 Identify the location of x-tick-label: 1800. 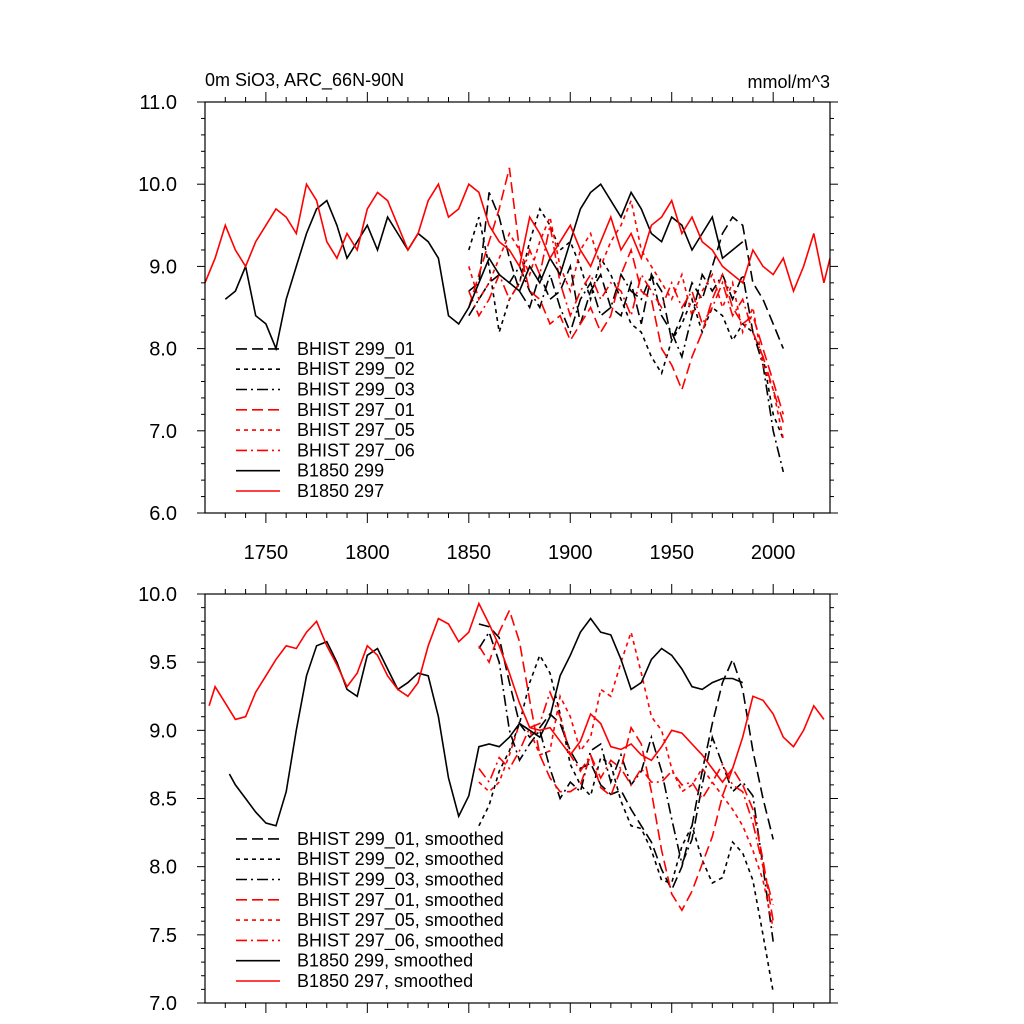
(367, 553).